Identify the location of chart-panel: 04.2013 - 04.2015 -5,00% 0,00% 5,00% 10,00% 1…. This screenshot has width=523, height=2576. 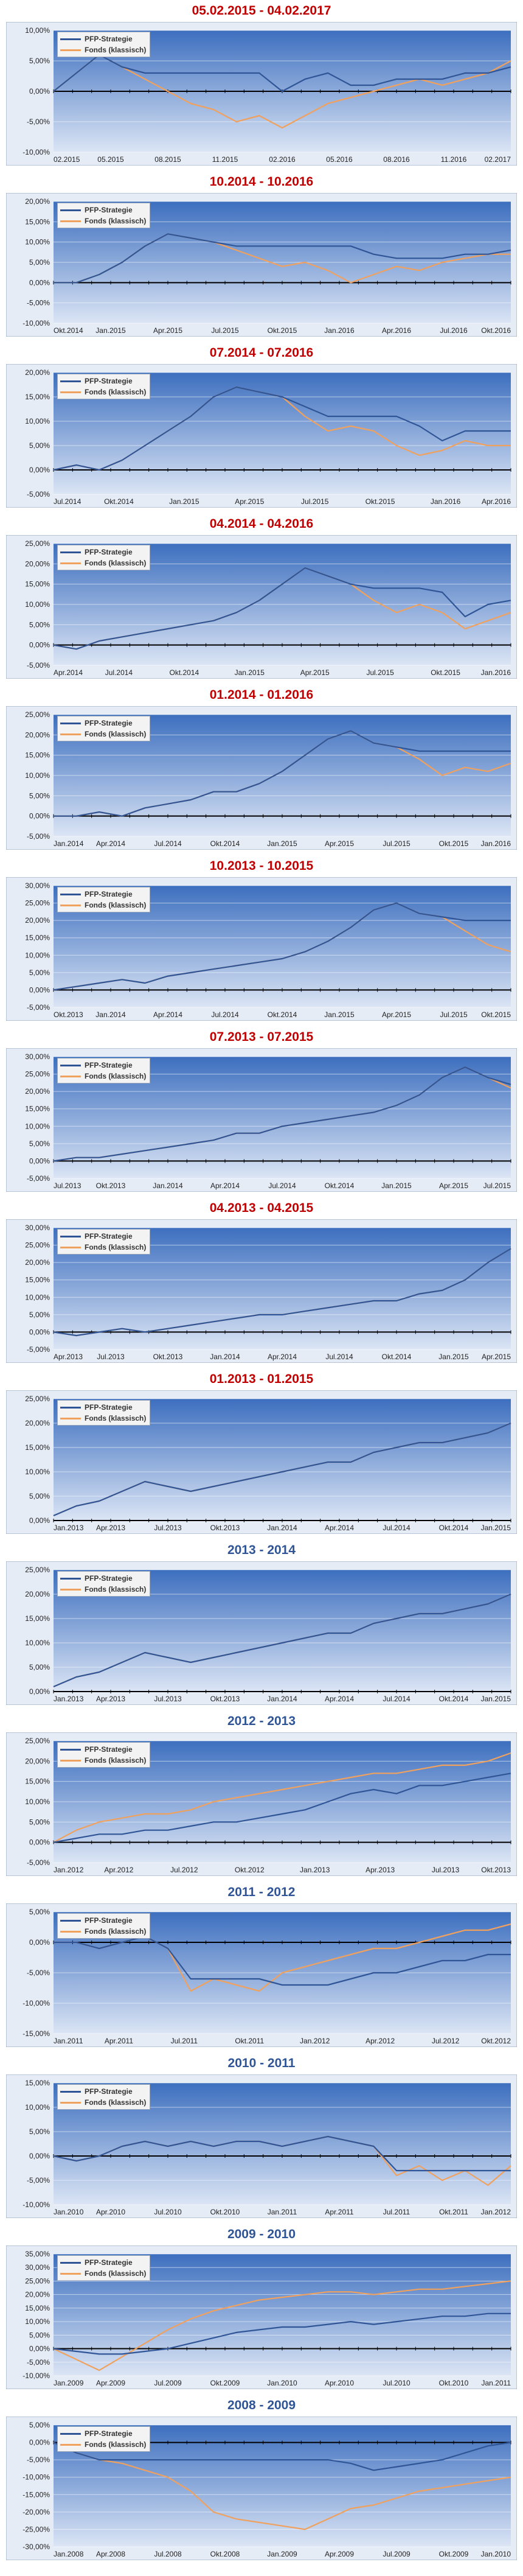
(261, 1283).